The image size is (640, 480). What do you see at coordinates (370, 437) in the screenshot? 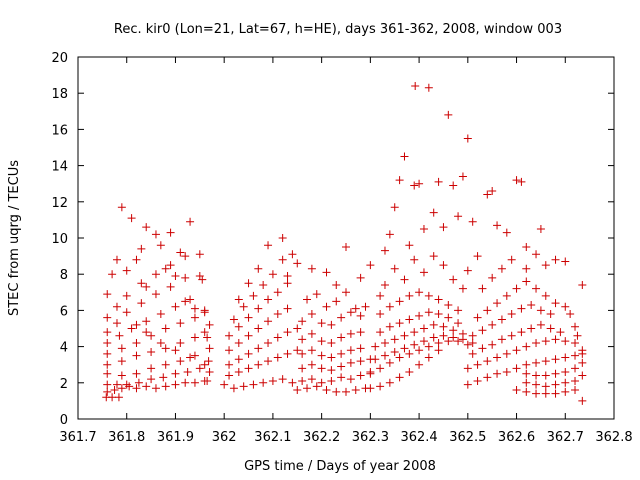
I see `x-tick-label: 362.3` at bounding box center [370, 437].